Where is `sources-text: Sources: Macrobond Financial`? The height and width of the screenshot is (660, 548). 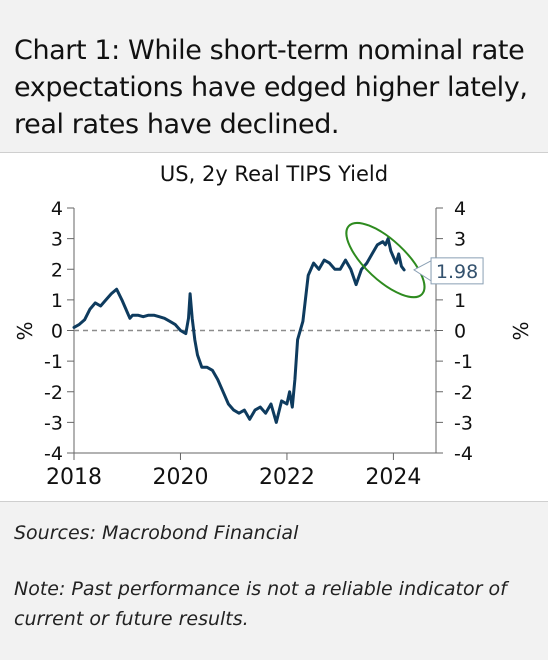
sources-text: Sources: Macrobond Financial is located at coordinates (156, 533).